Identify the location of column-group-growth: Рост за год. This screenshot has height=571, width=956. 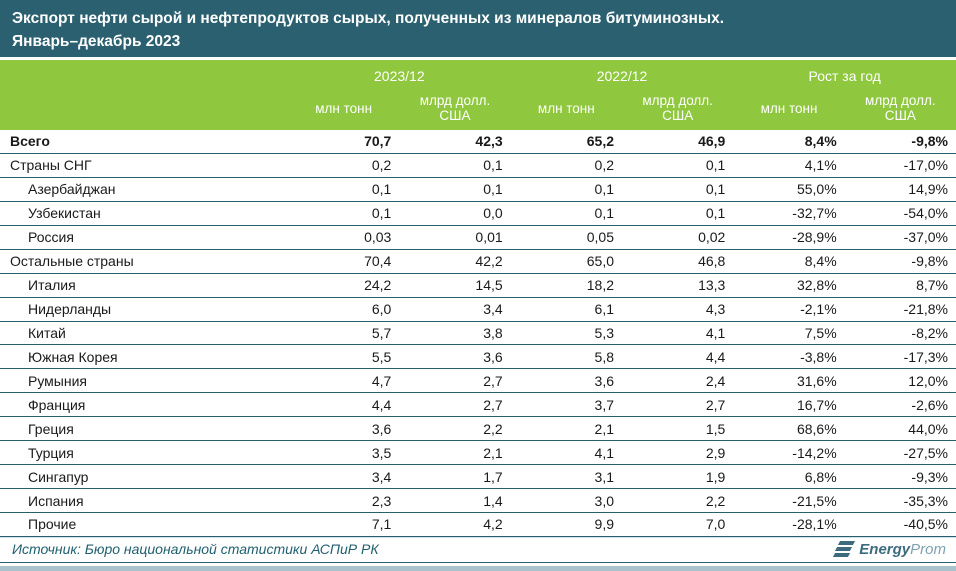
(844, 76).